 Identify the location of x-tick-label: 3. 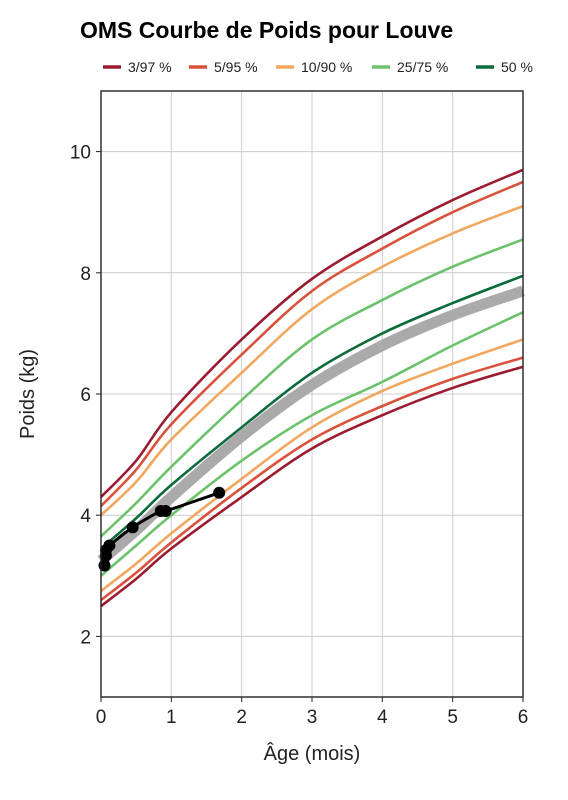
(312, 717).